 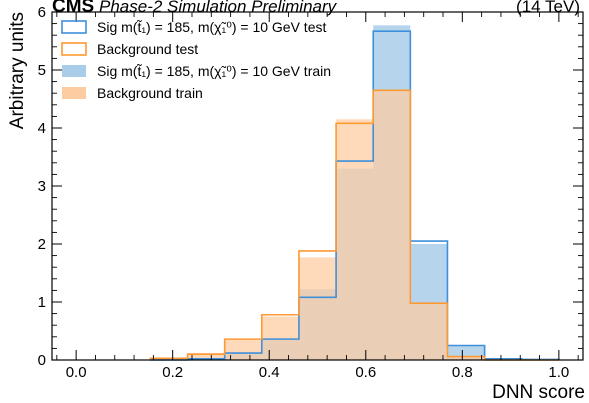 I want to click on y-tick-label-2: 2, so click(x=42, y=244).